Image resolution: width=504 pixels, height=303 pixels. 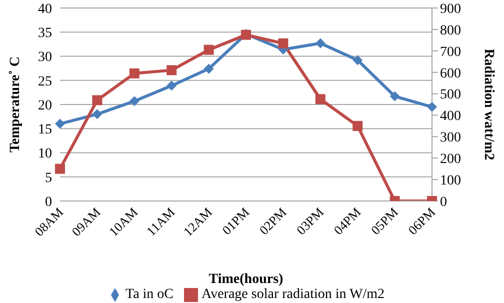 What do you see at coordinates (45, 9) in the screenshot?
I see `y-tick-label: 40` at bounding box center [45, 9].